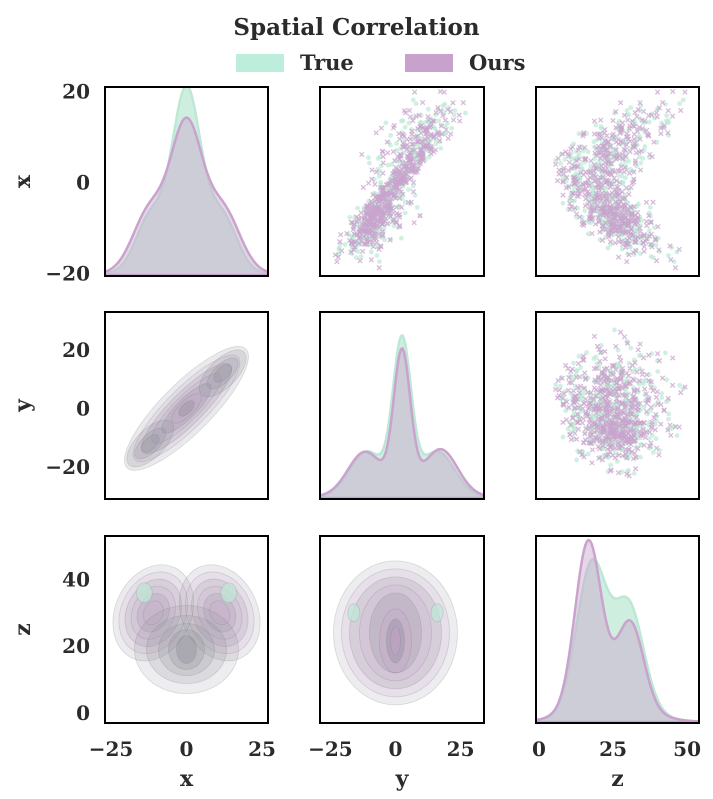 This screenshot has width=713, height=799. What do you see at coordinates (402, 629) in the screenshot?
I see `panel-frame-z-y` at bounding box center [402, 629].